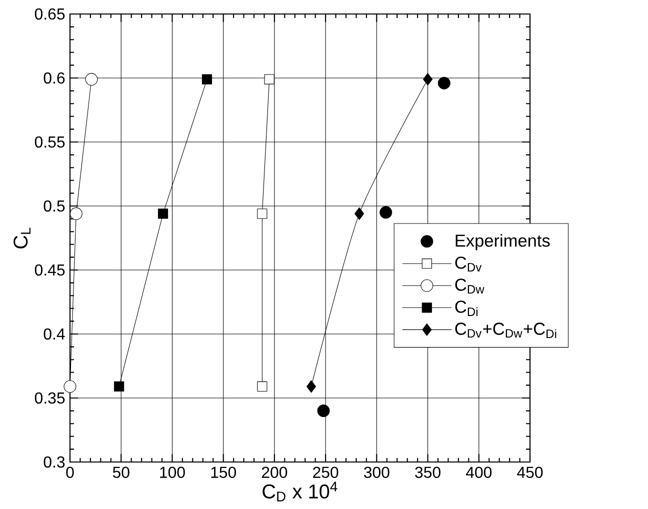 The height and width of the screenshot is (509, 648). What do you see at coordinates (530, 472) in the screenshot?
I see `x-tick-label: 450` at bounding box center [530, 472].